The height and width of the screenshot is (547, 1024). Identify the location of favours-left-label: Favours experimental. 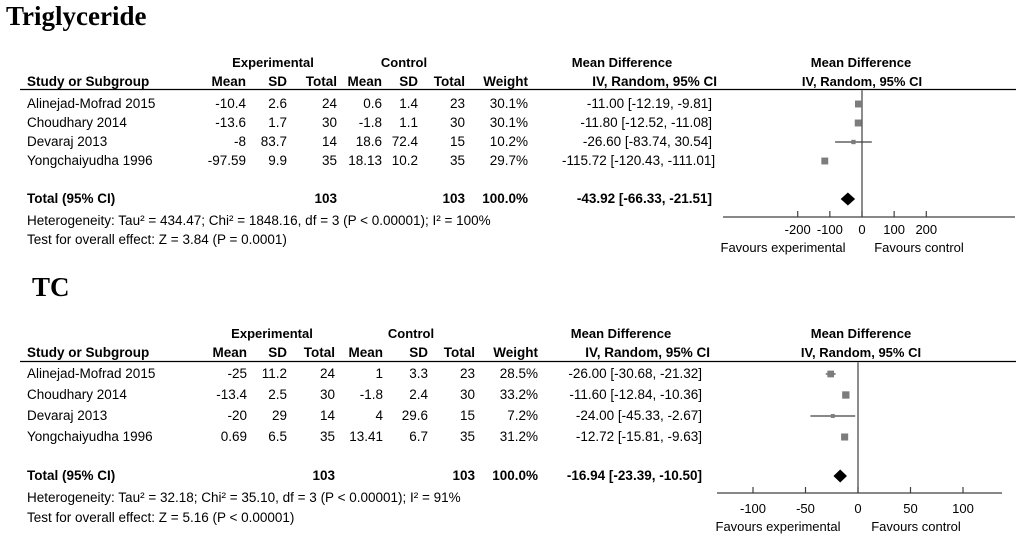
(778, 526).